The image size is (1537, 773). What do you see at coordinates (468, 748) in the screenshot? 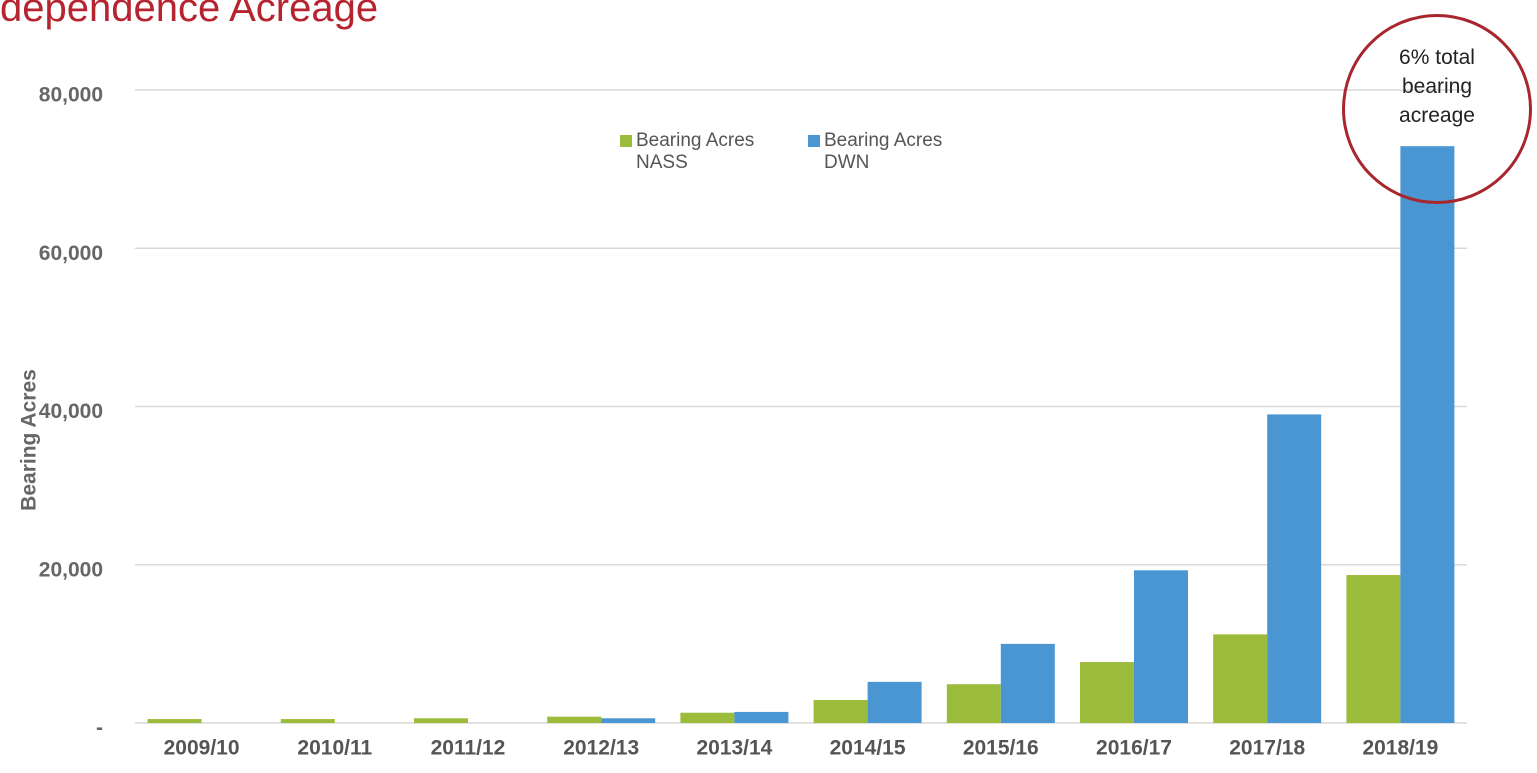
I see `x-tick-label: 2011/12` at bounding box center [468, 748].